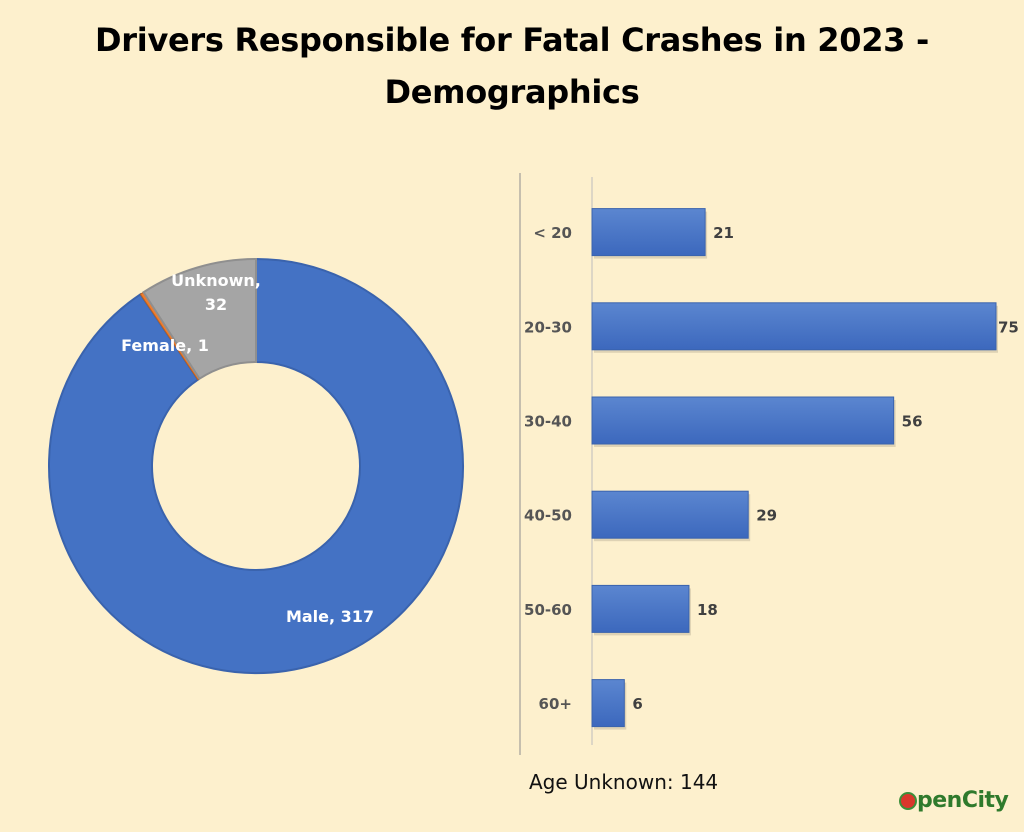  What do you see at coordinates (1008, 327) in the screenshot?
I see `bar-value-label: 75` at bounding box center [1008, 327].